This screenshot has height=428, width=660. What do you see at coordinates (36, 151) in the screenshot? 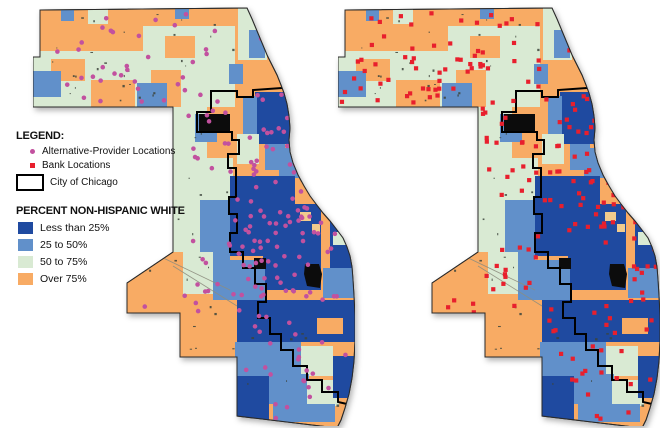
I see `alternative-provider-dot-icon` at bounding box center [36, 151].